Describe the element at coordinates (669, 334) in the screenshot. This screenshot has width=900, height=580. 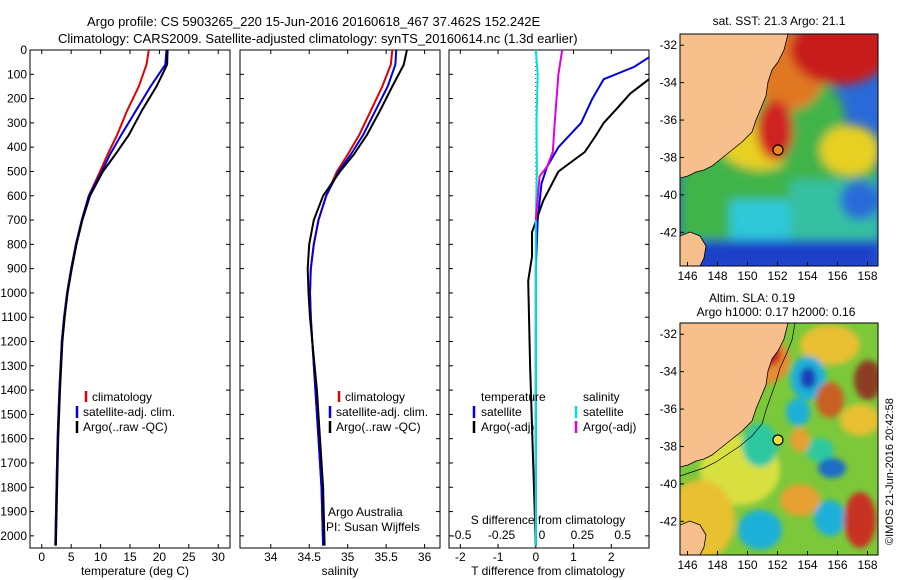
I see `lat-tick-label: -32` at that location.